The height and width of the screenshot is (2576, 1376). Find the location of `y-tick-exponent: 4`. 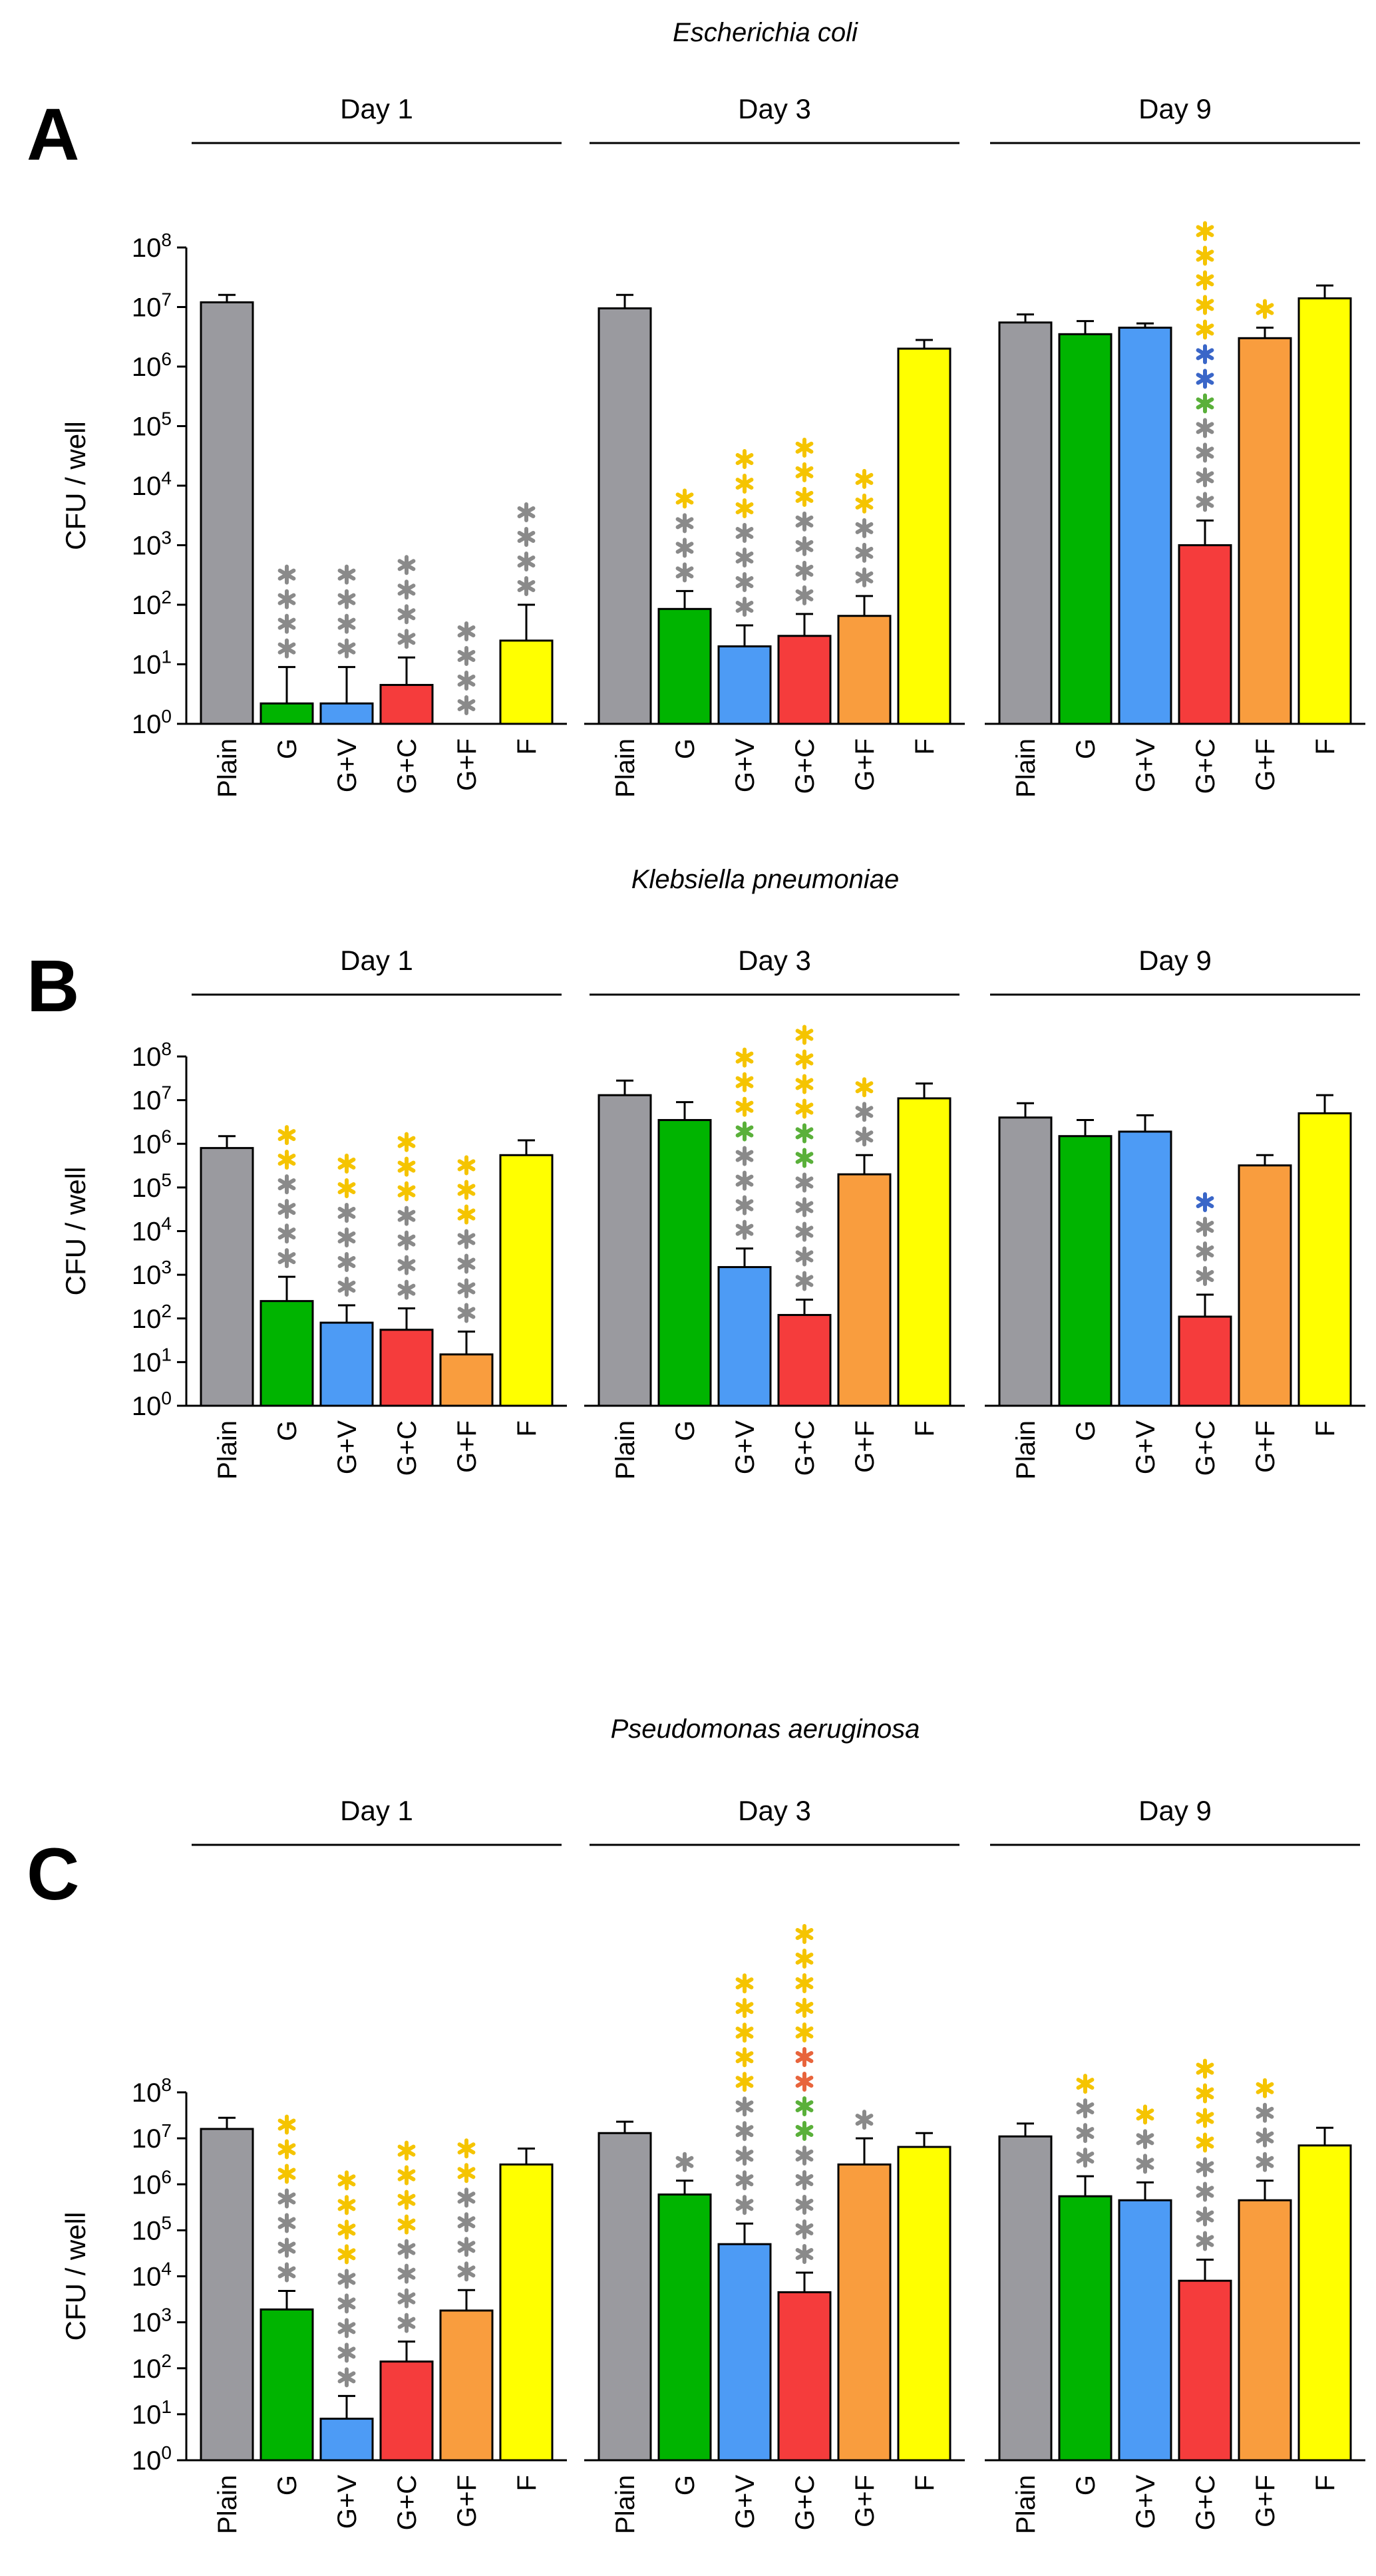

y-tick-exponent: 4 is located at coordinates (166, 2269).